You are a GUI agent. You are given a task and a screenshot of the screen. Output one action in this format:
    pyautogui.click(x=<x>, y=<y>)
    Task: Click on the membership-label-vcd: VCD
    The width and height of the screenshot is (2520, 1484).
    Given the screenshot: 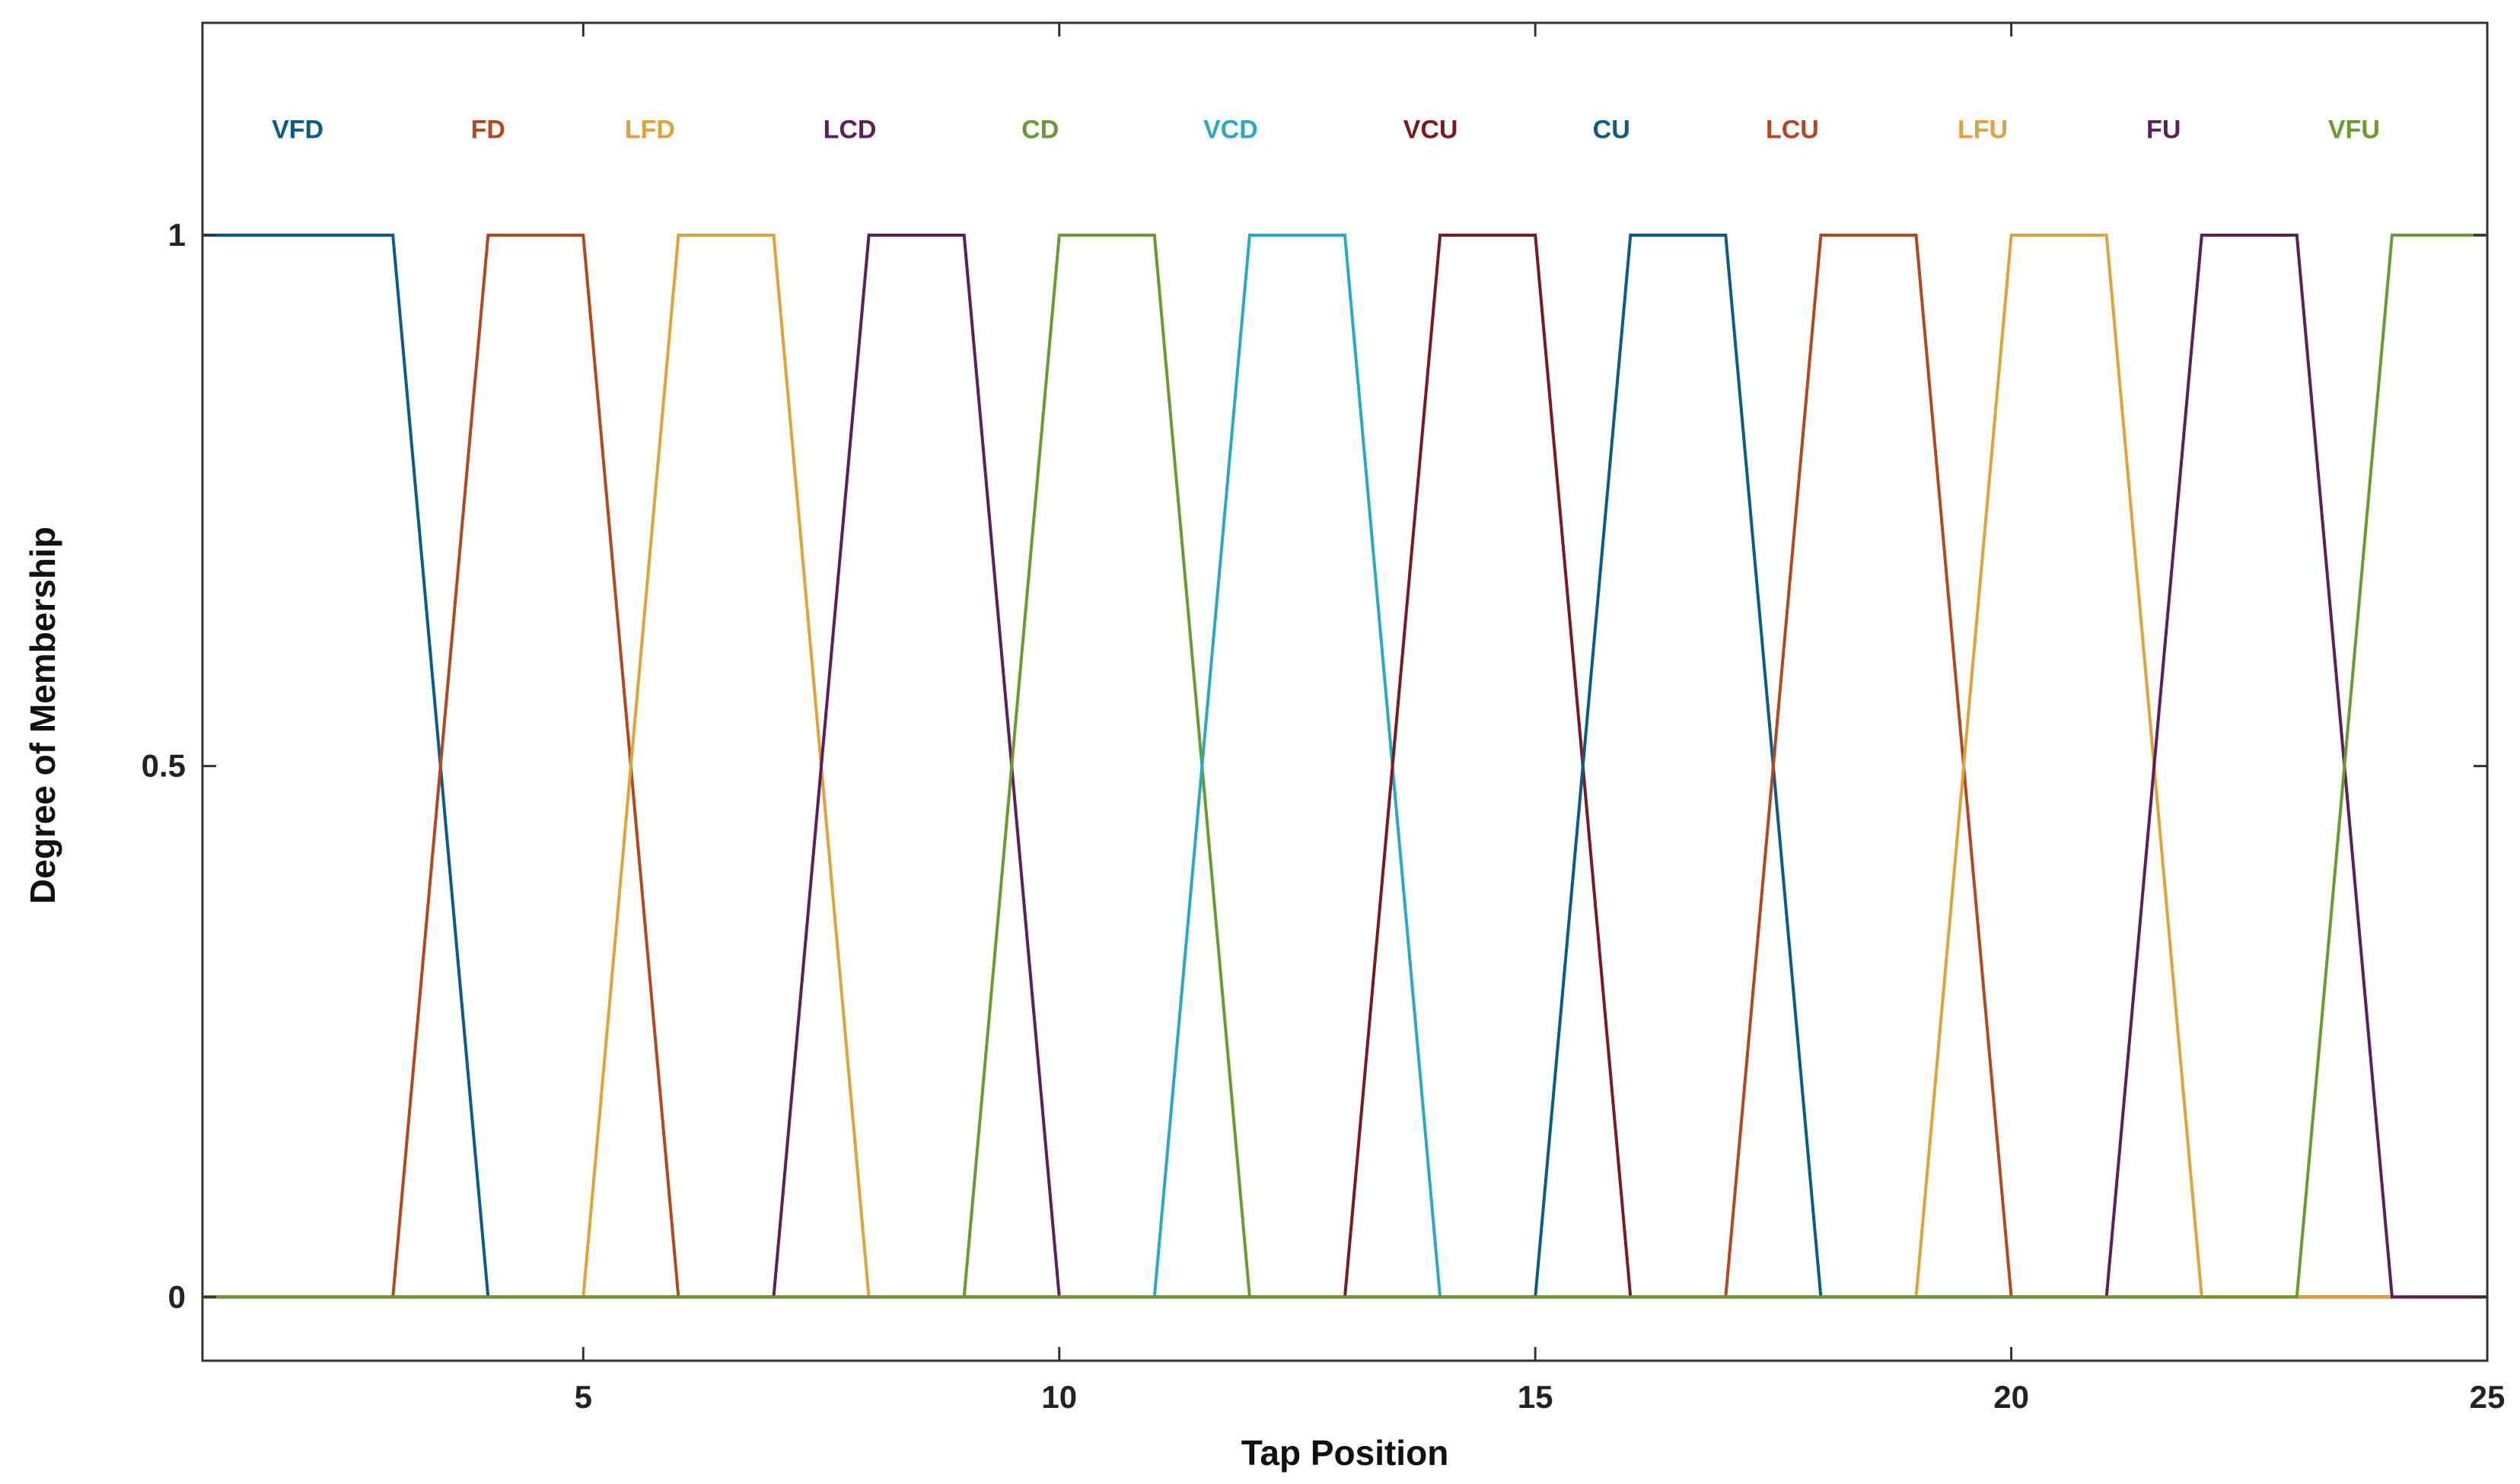 What is the action you would take?
    pyautogui.click(x=1230, y=130)
    